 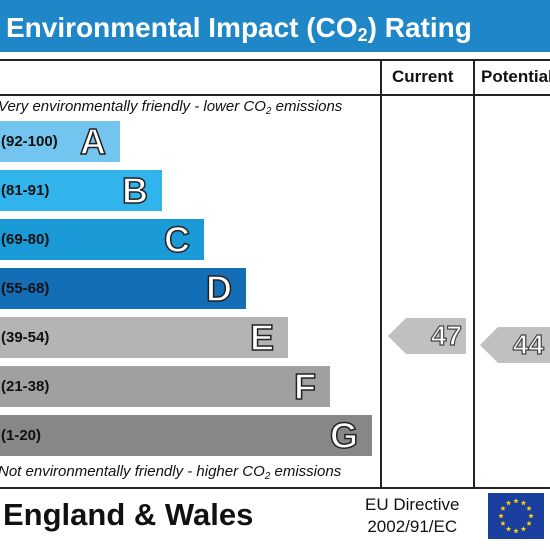 I want to click on column-header-current: Current, so click(x=423, y=76).